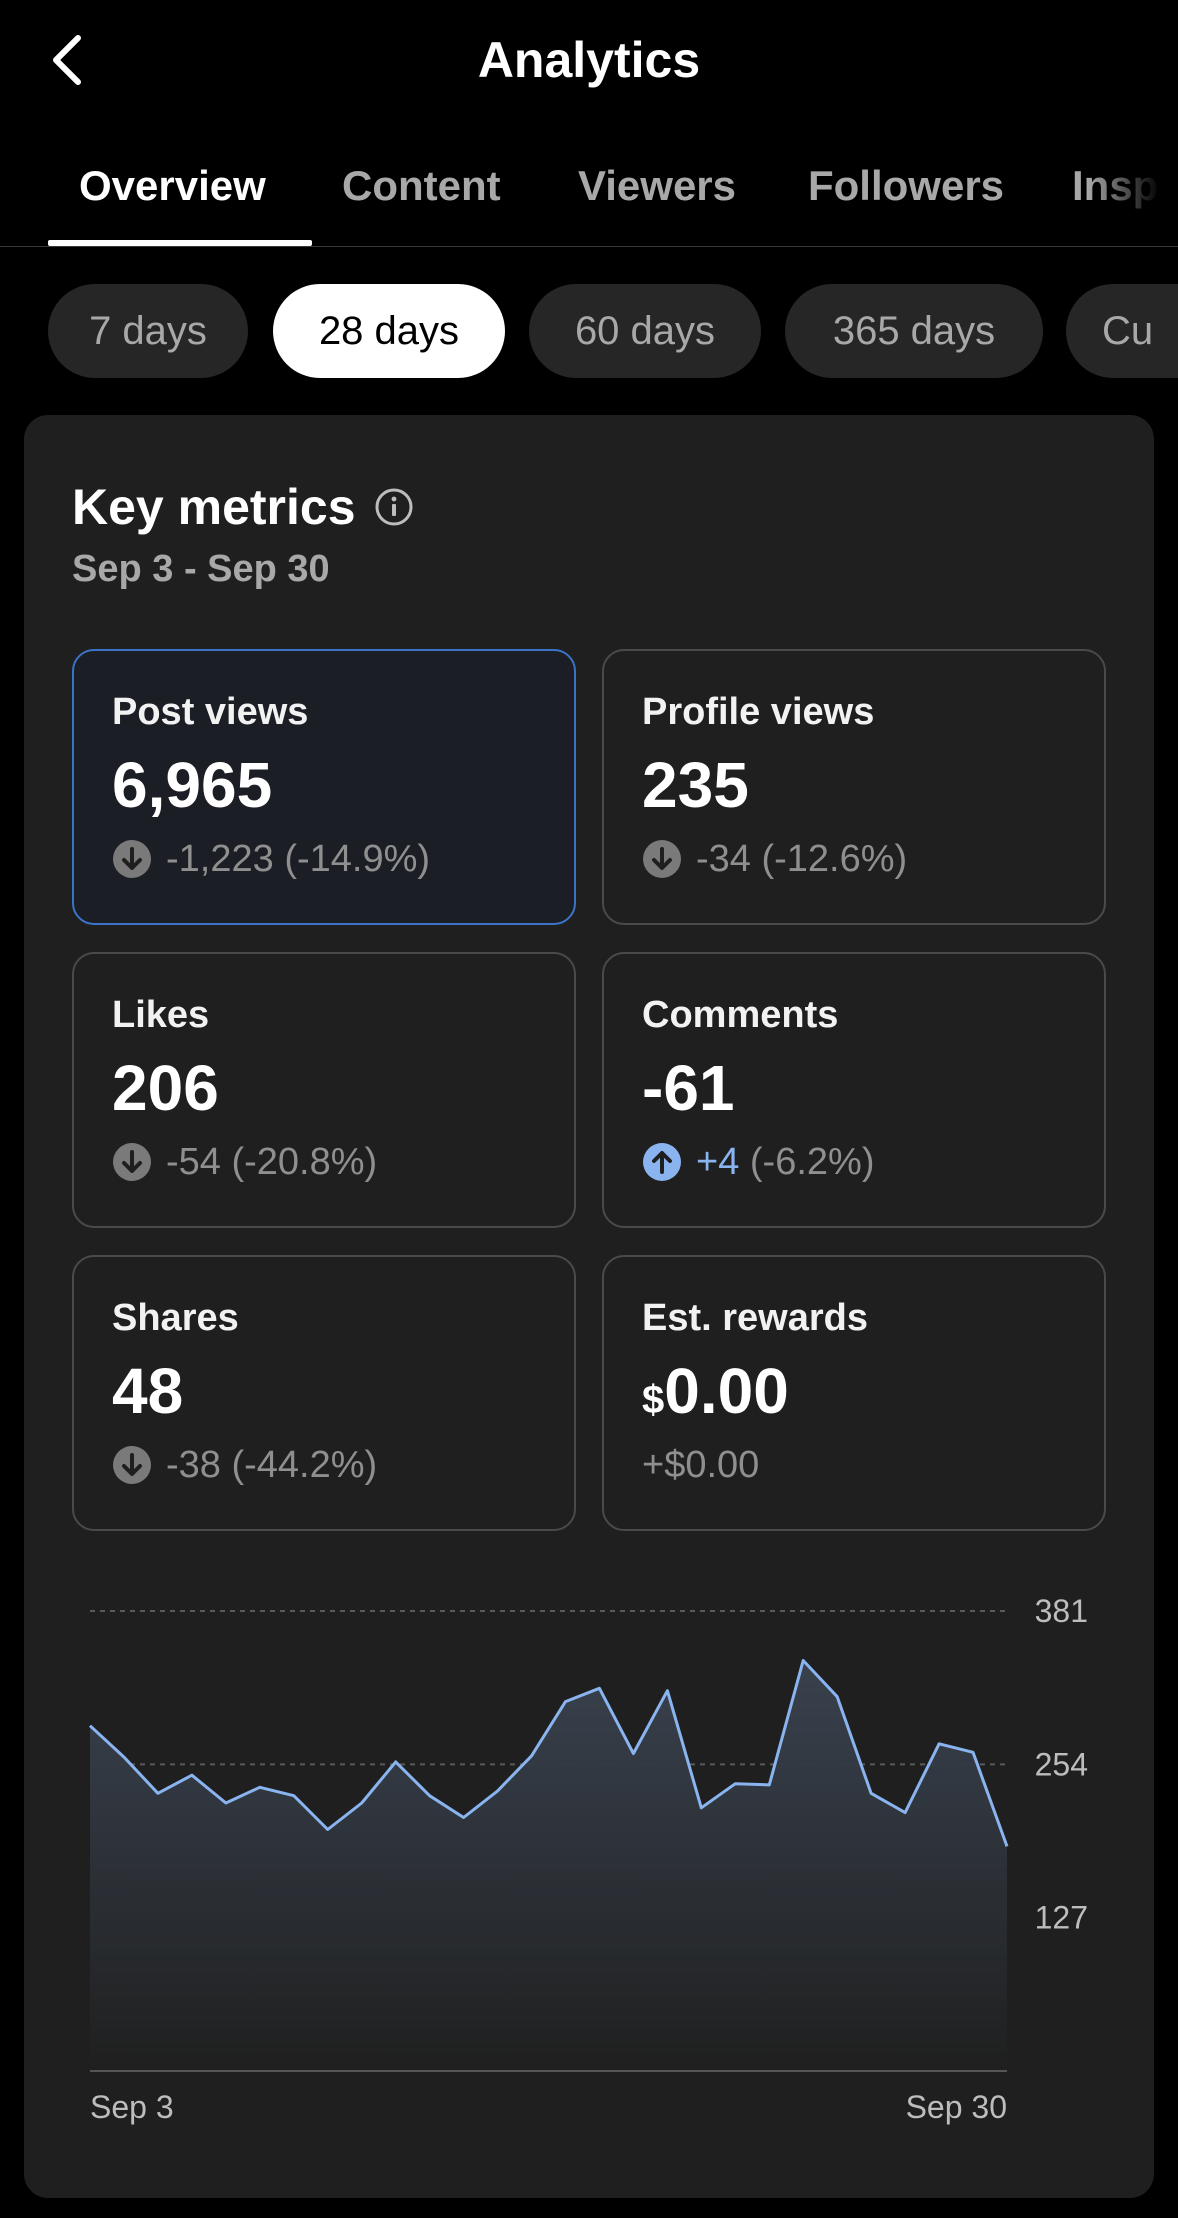 The width and height of the screenshot is (1178, 2218). I want to click on tab-content: Content, so click(421, 185).